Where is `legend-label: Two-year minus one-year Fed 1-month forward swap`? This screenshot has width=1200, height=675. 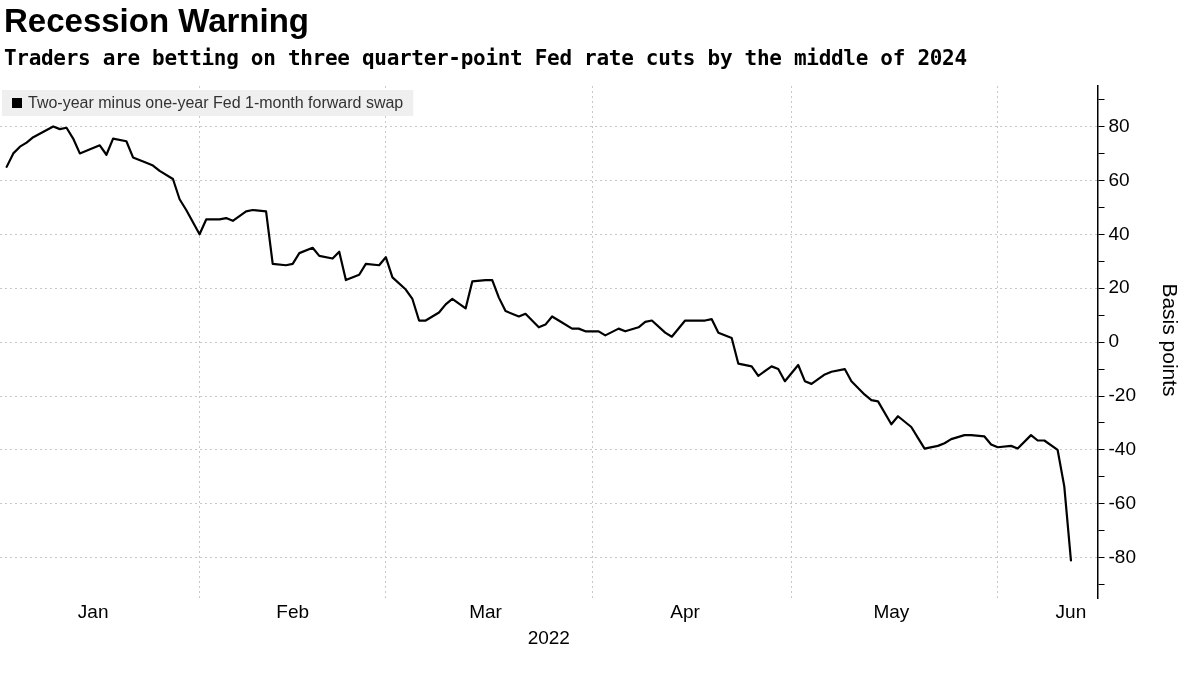
legend-label: Two-year minus one-year Fed 1-month forward swap is located at coordinates (216, 103).